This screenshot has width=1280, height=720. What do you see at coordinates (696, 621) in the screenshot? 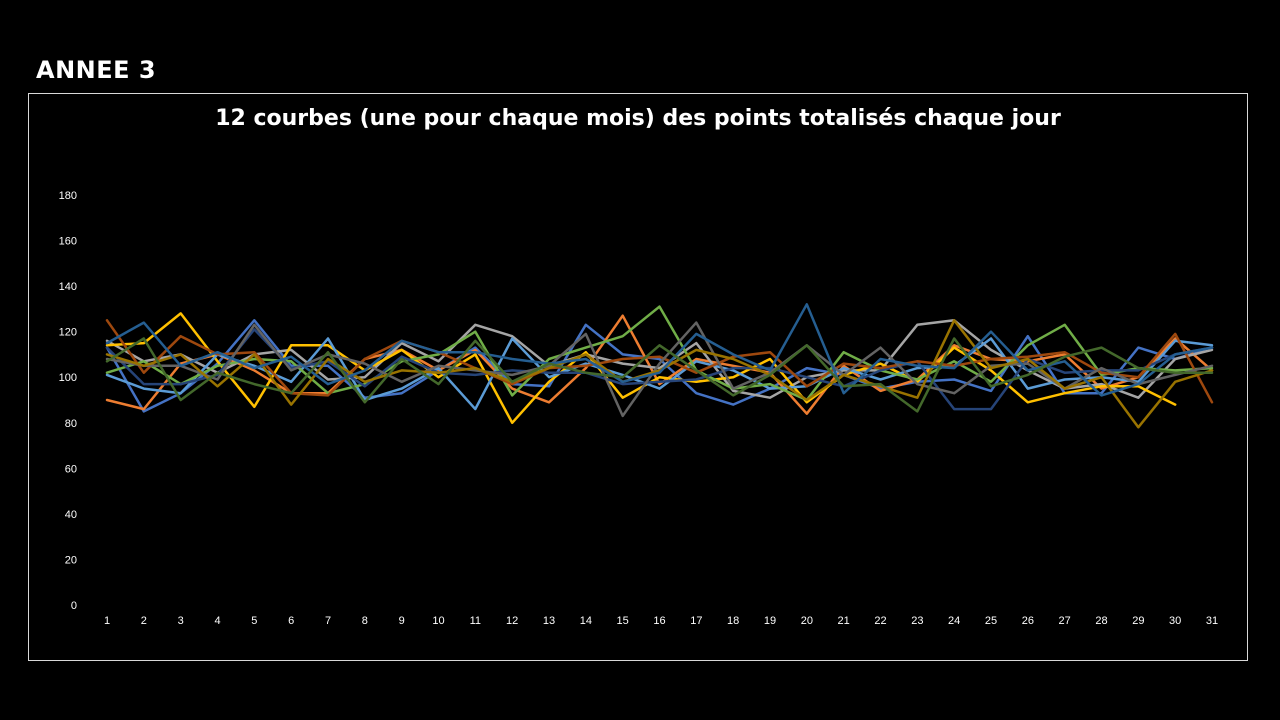
I see `x-tick-label: 17` at bounding box center [696, 621].